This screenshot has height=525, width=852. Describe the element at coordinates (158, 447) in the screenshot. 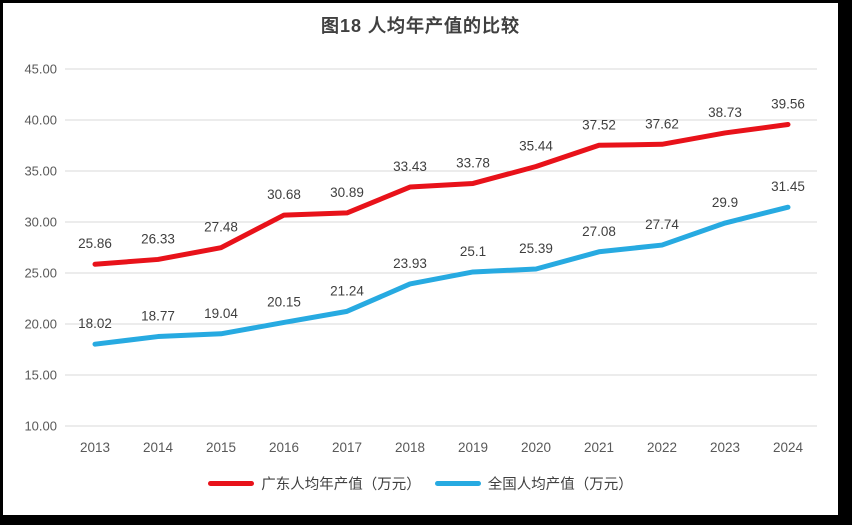

I see `x-tick-label: 2014` at that location.